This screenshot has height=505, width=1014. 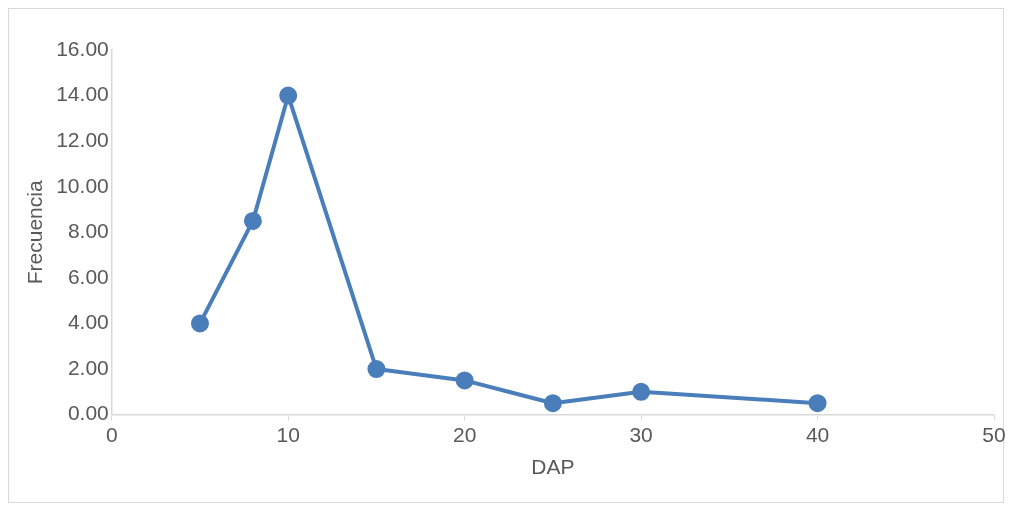 What do you see at coordinates (35, 232) in the screenshot?
I see `y-axis-title: Frecuencia` at bounding box center [35, 232].